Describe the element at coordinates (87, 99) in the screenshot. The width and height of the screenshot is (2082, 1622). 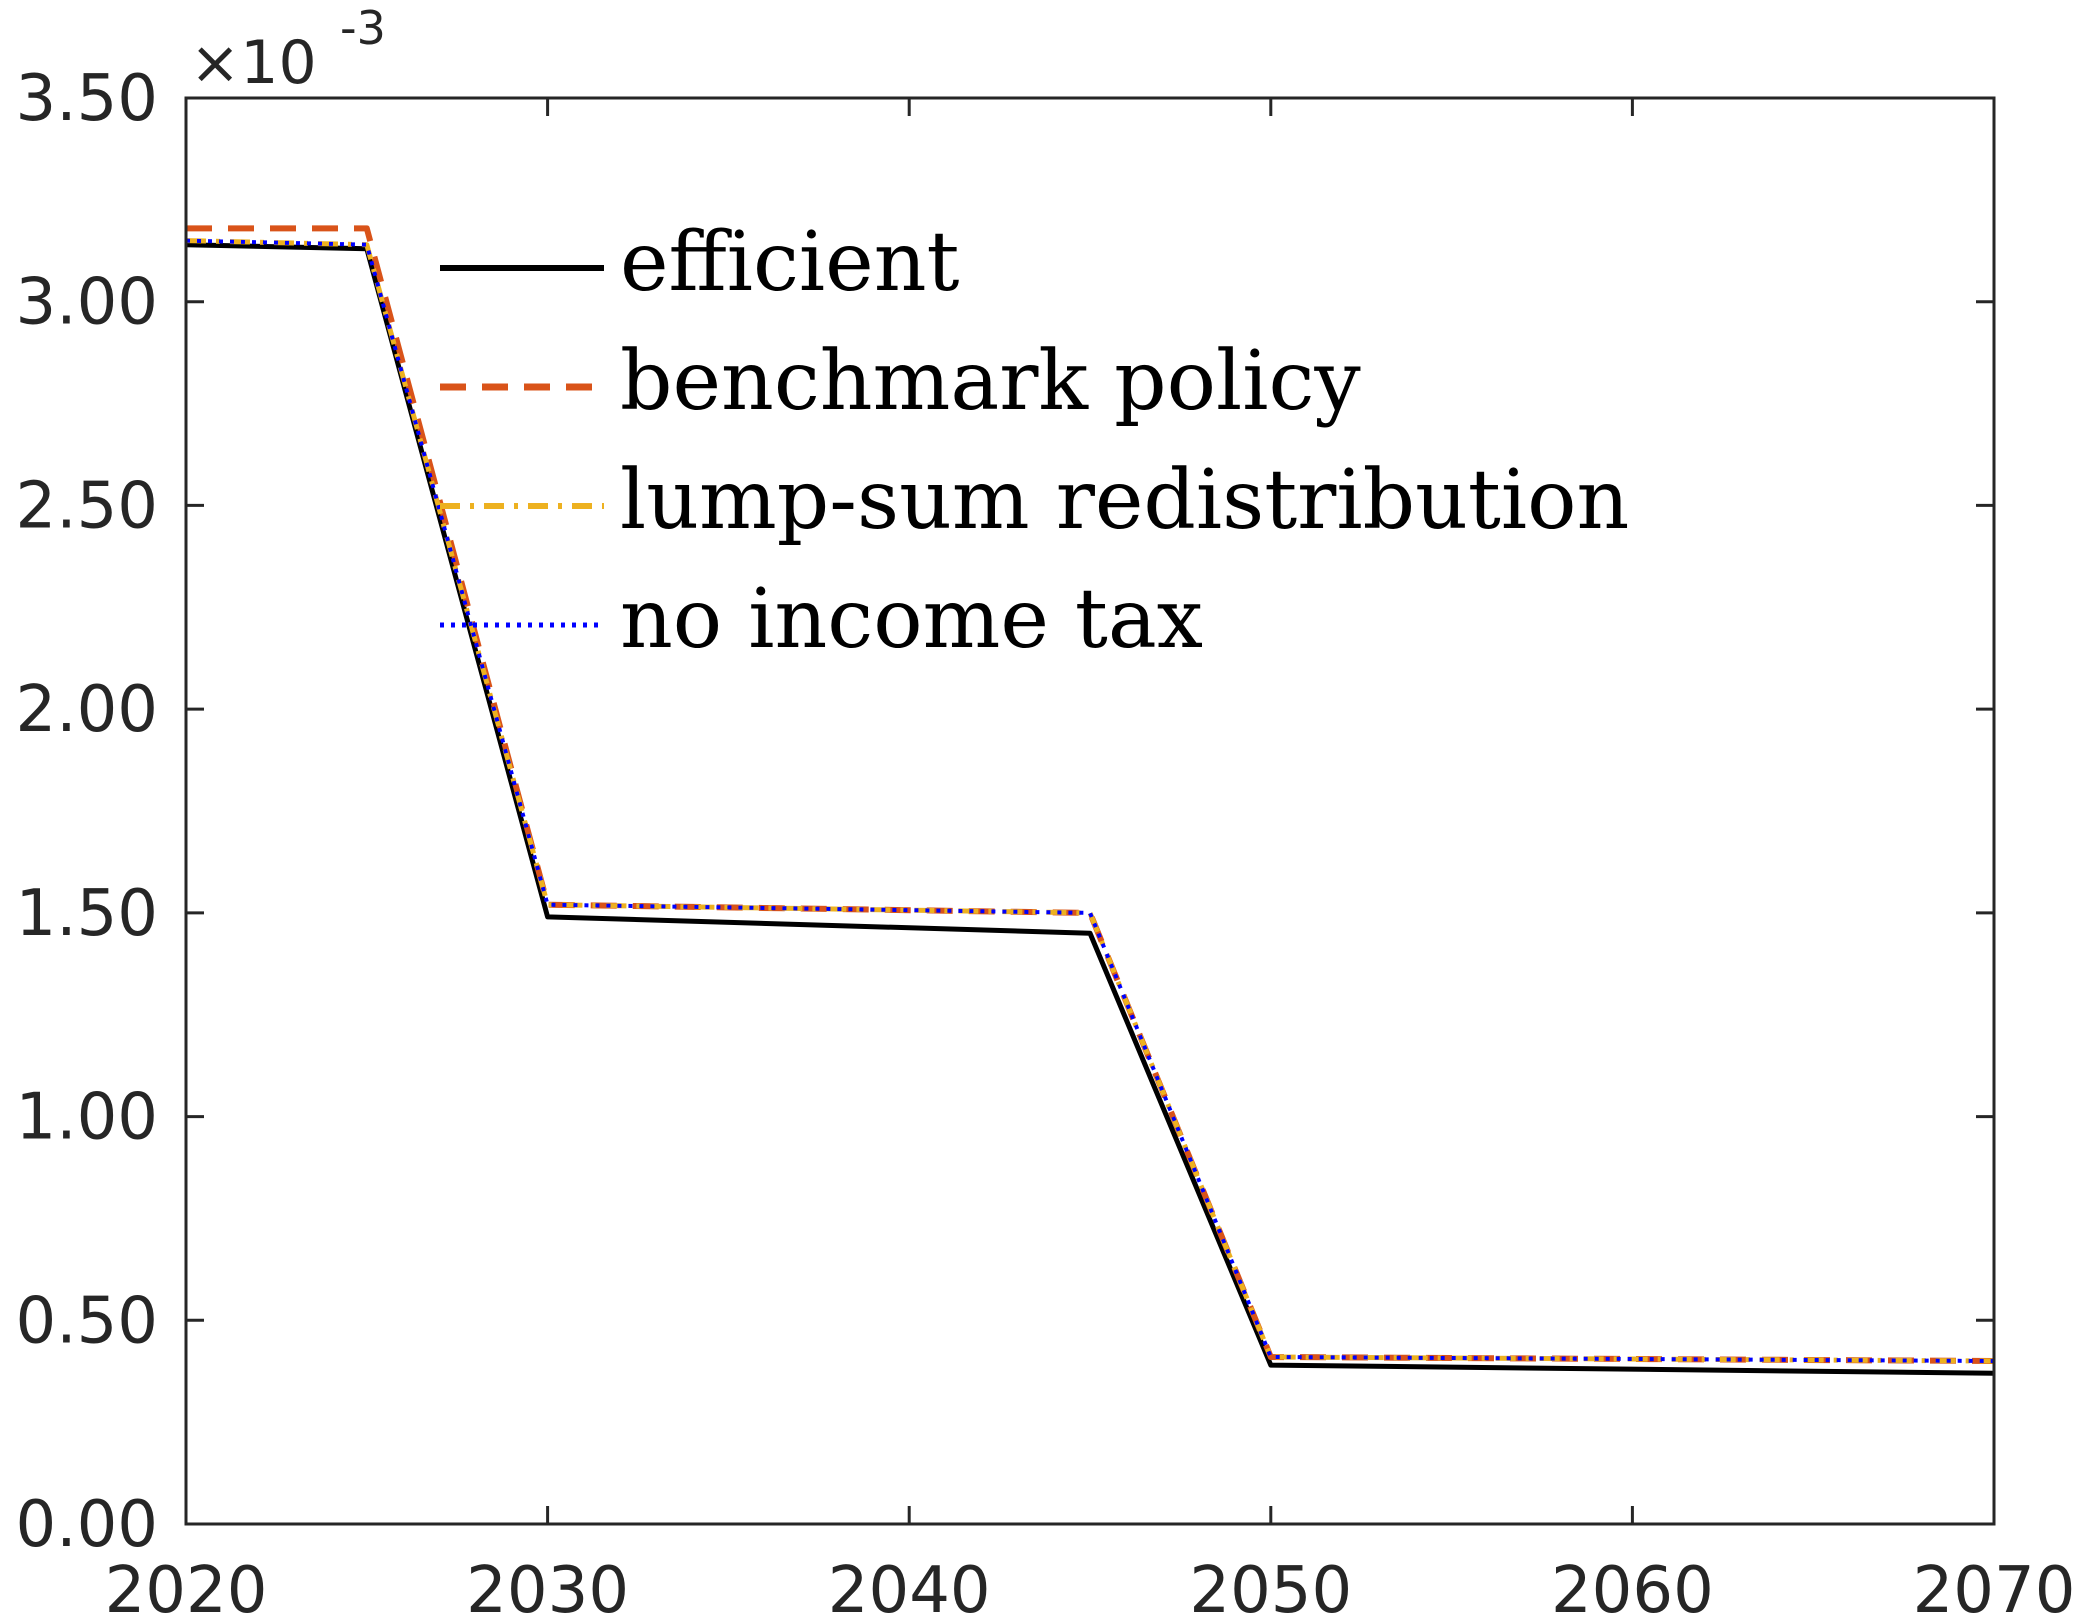
I see `y-tick-label: 3.50` at that location.